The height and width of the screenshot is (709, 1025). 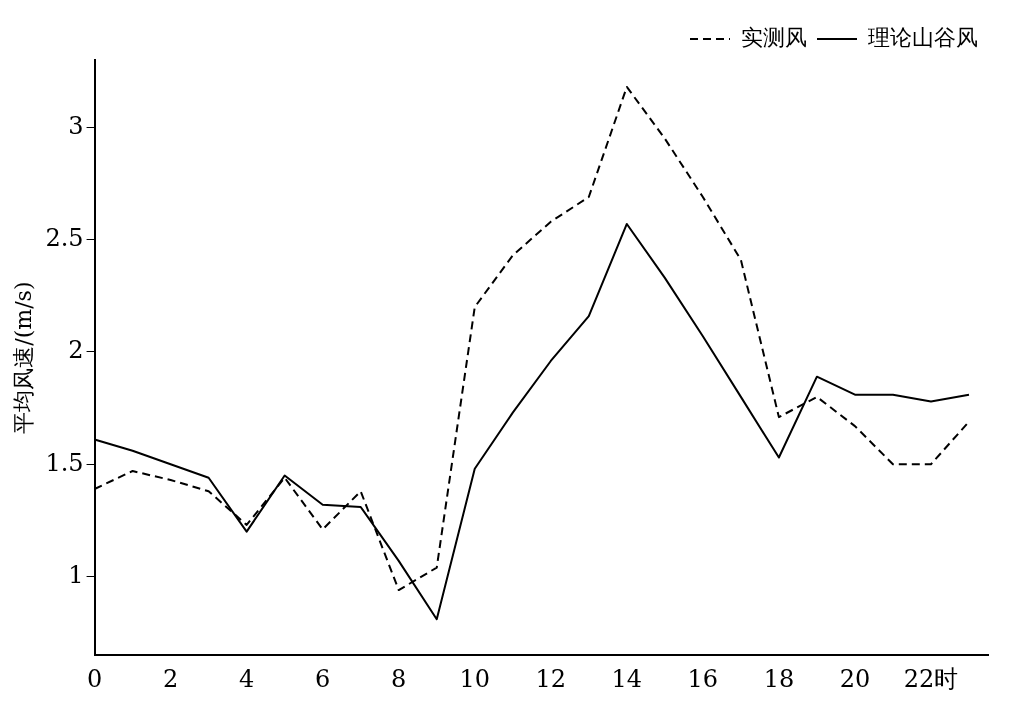 I want to click on x-tick-label: 12, so click(x=551, y=678).